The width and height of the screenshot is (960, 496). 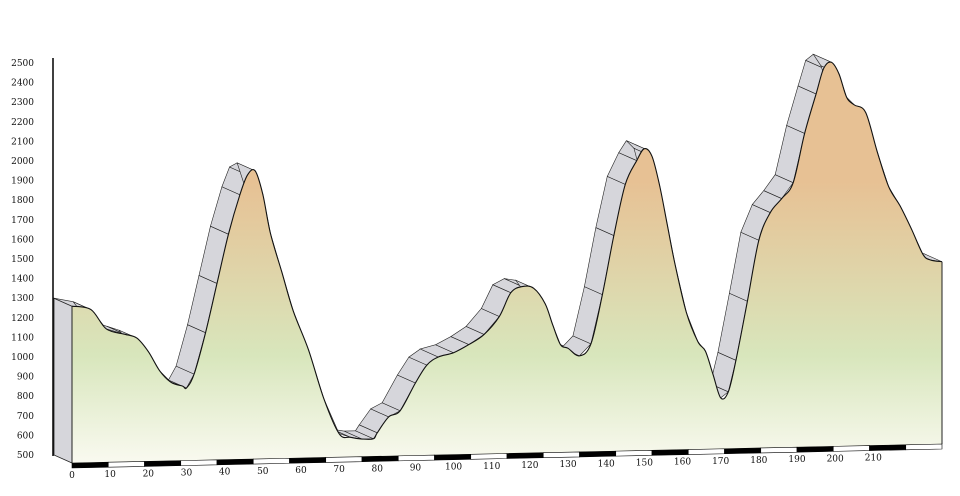 I want to click on x-tick-label: 60, so click(x=301, y=471).